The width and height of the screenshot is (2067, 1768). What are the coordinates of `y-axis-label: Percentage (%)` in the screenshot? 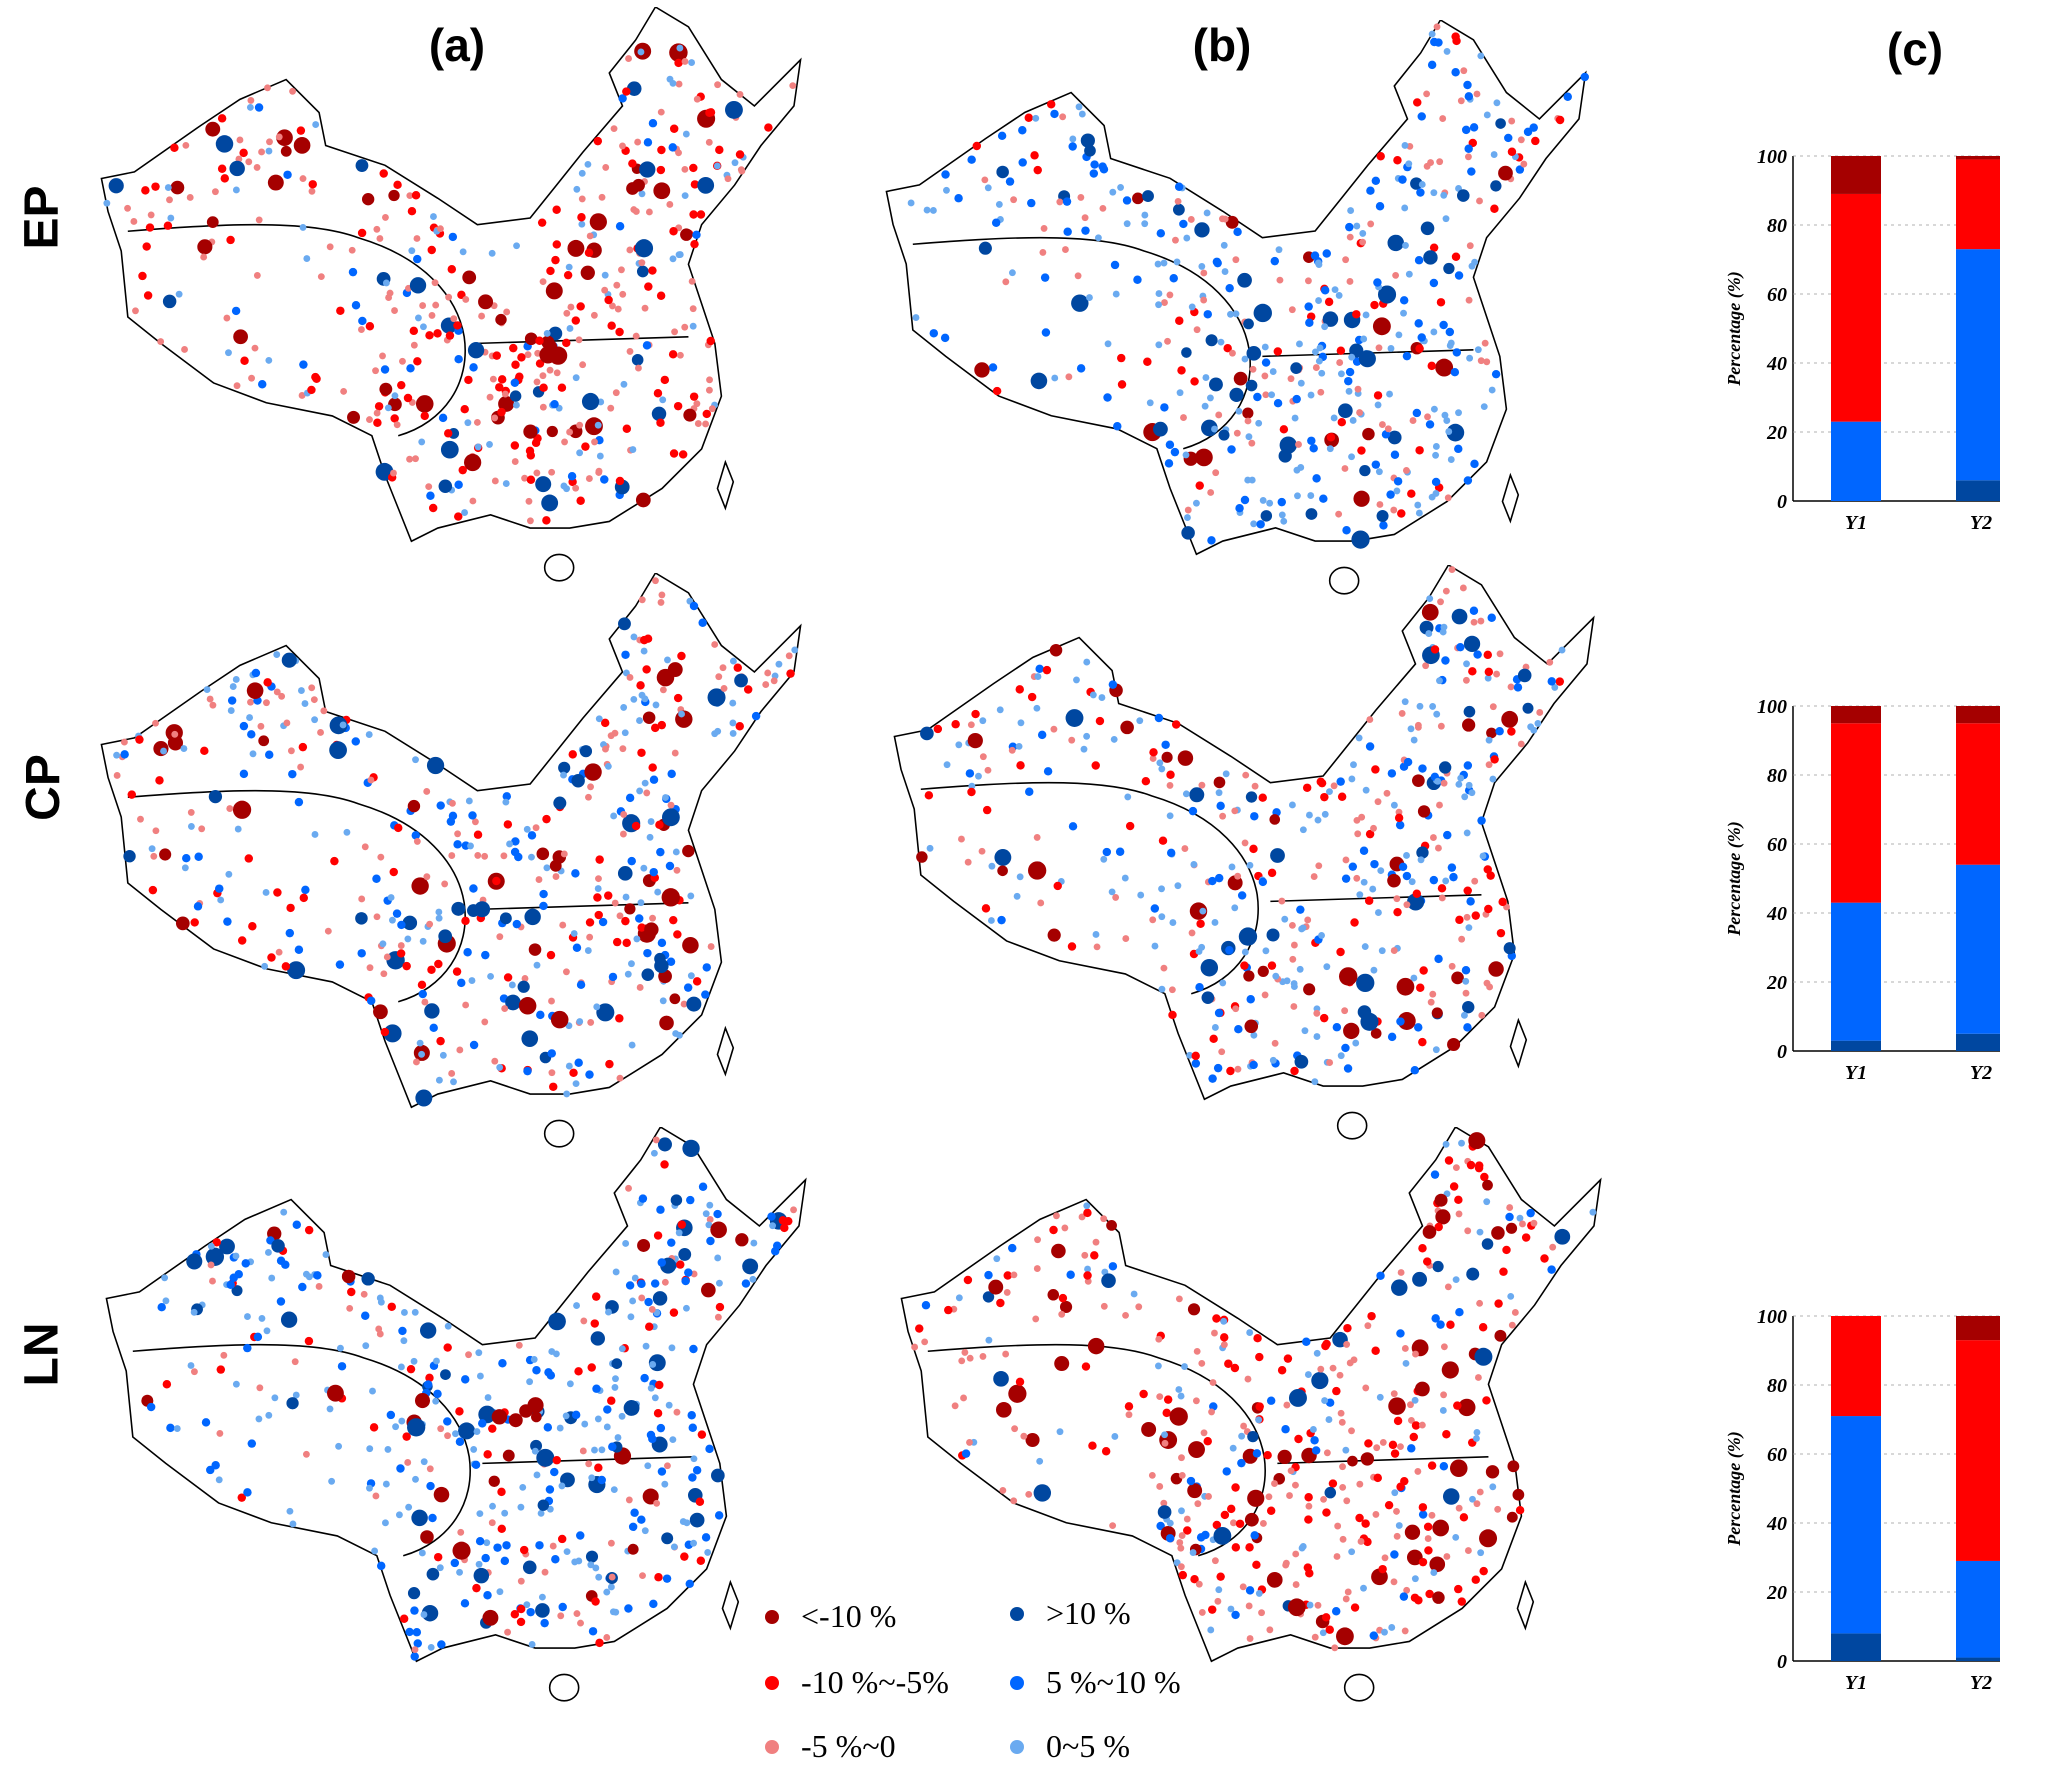 It's located at (1734, 328).